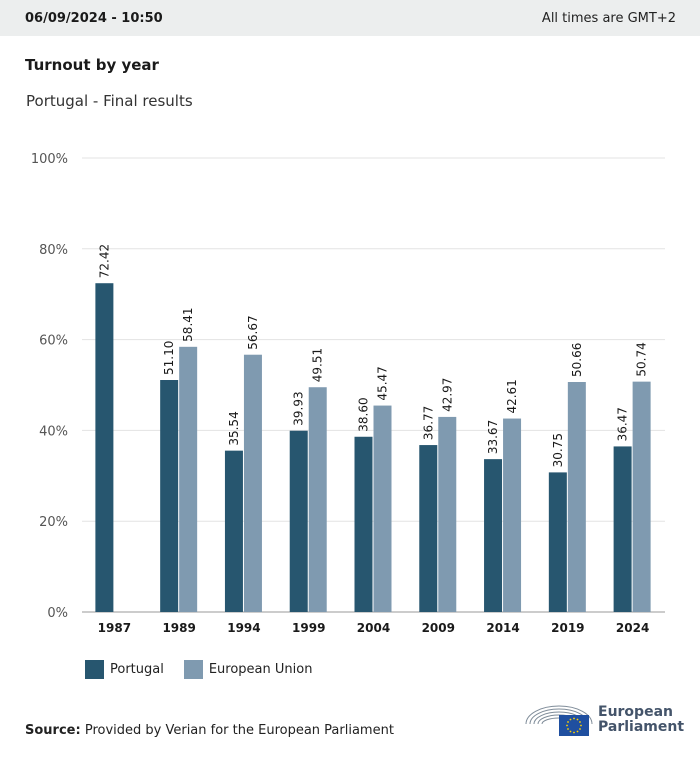 The image size is (700, 757). What do you see at coordinates (299, 408) in the screenshot?
I see `data-label: 39.93` at bounding box center [299, 408].